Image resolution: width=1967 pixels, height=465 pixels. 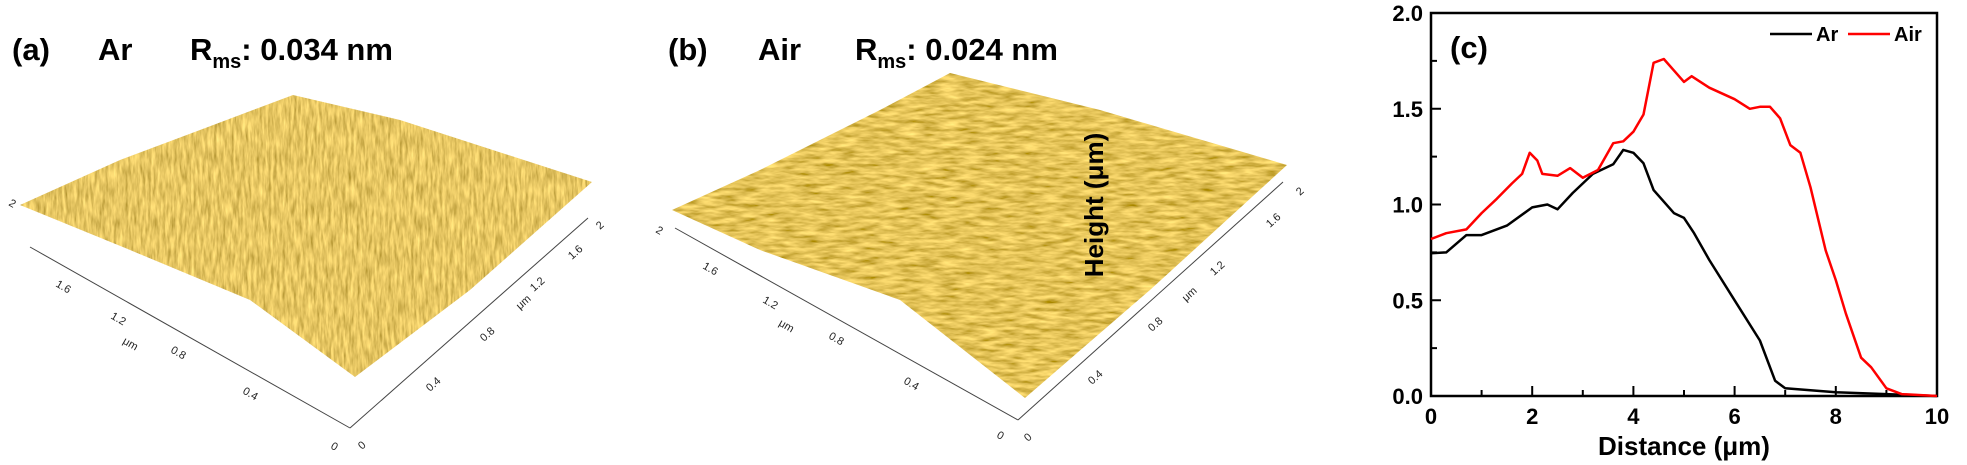 I want to click on x-axis-title: Distance (μm), so click(x=1684, y=446).